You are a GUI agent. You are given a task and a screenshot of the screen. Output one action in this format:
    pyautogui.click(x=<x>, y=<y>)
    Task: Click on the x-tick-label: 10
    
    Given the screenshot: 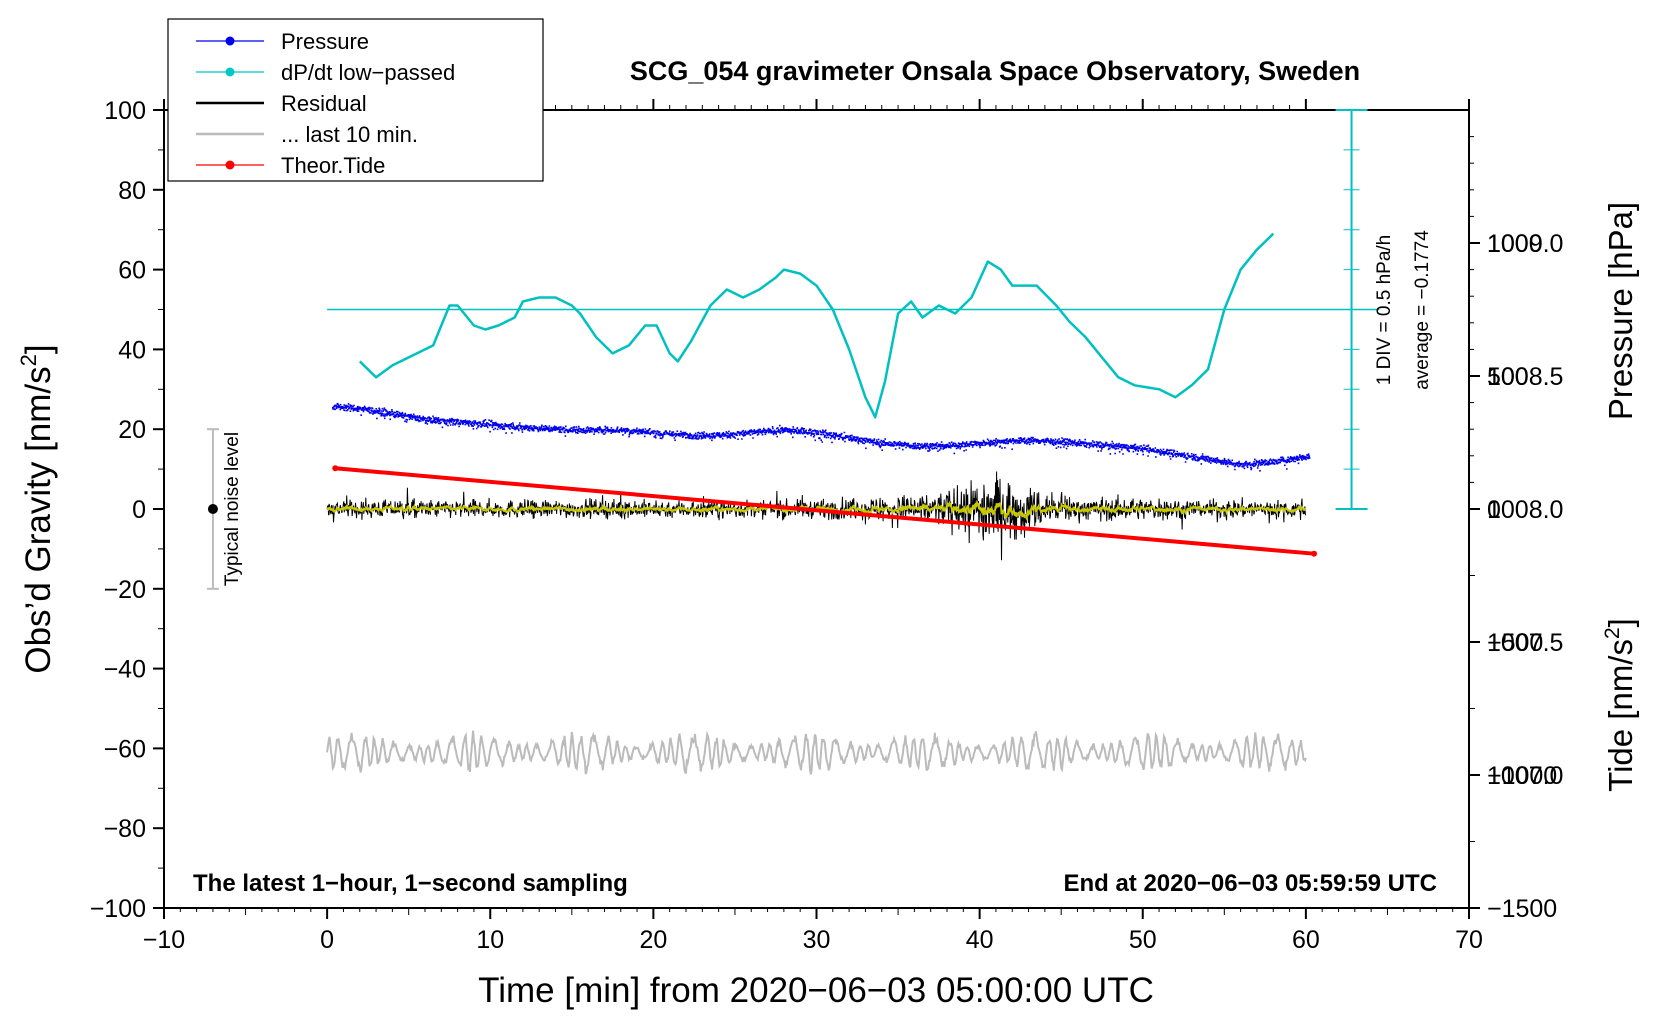 What is the action you would take?
    pyautogui.click(x=490, y=940)
    